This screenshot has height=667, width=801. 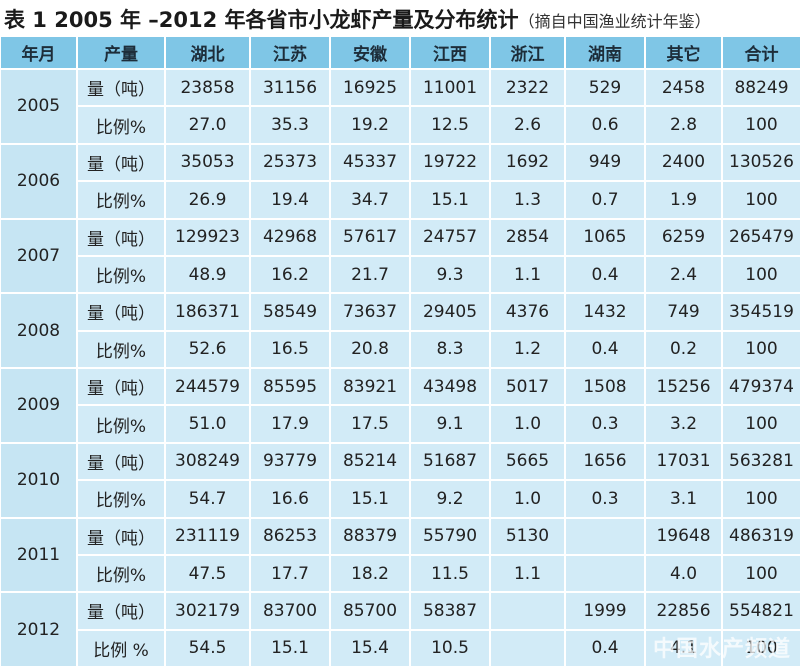 What do you see at coordinates (290, 237) in the screenshot?
I see `data-cell: 42968` at bounding box center [290, 237].